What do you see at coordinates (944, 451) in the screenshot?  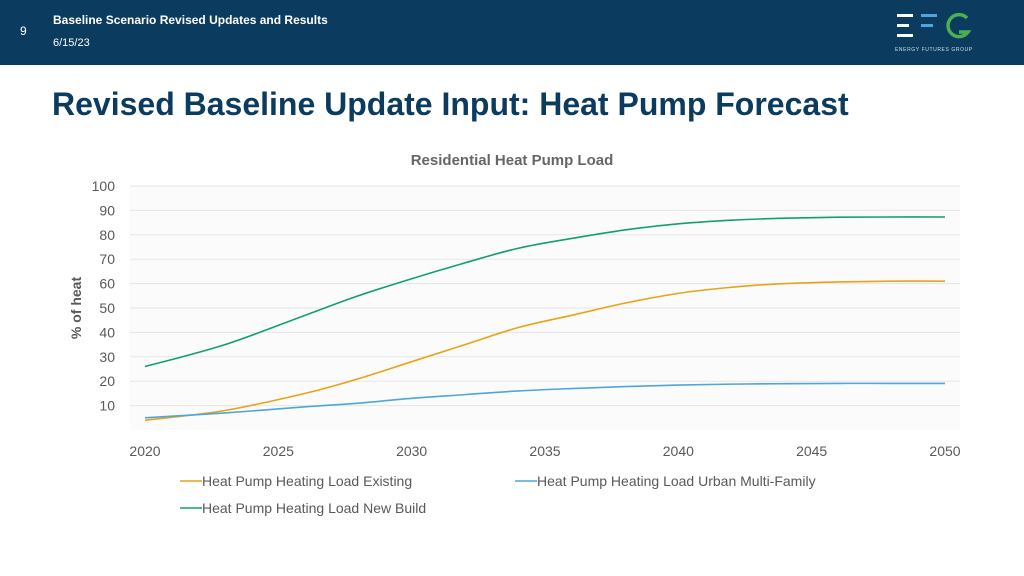 I see `x-tick-label: 2050` at bounding box center [944, 451].